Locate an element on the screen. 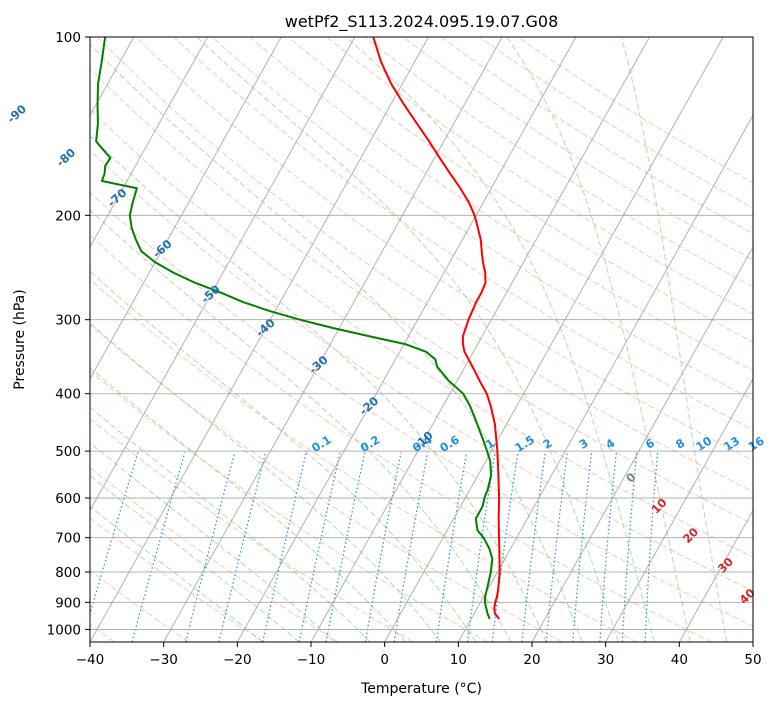 This screenshot has height=708, width=775. y-axis-title: Pressure (hPa) is located at coordinates (20, 339).